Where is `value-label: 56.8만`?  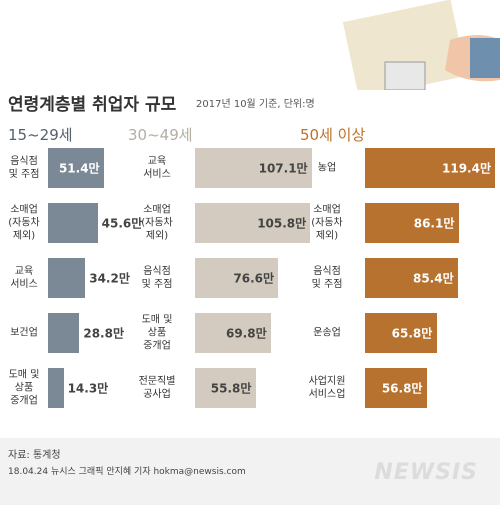
value-label: 56.8만 is located at coordinates (402, 388).